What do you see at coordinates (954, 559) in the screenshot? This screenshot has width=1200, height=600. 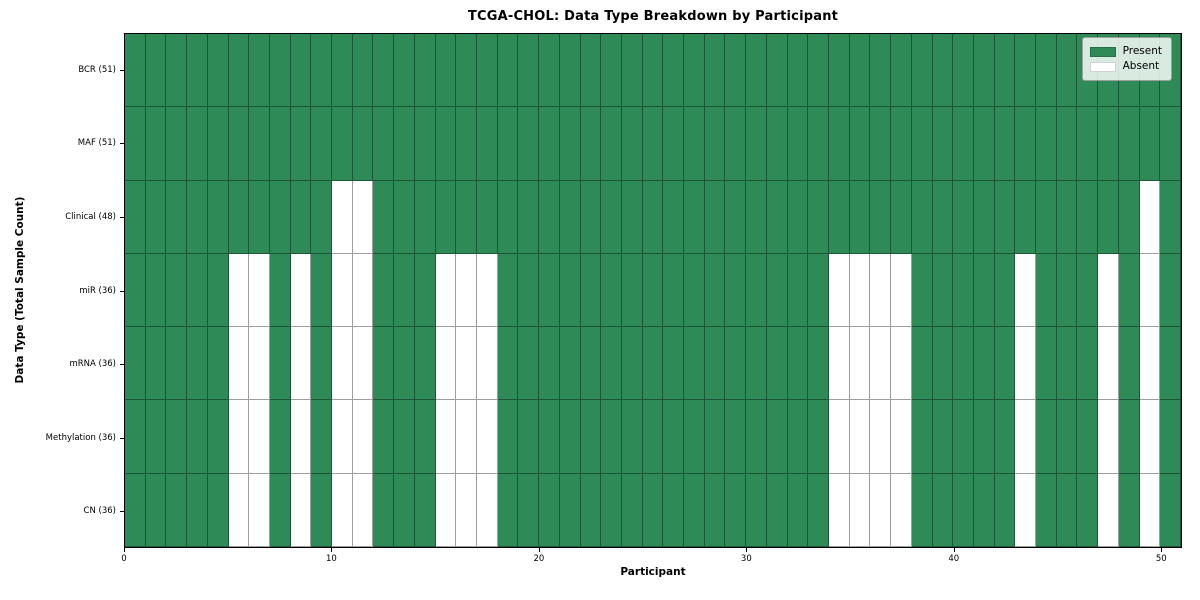 I see `x-tick-label: 40` at bounding box center [954, 559].